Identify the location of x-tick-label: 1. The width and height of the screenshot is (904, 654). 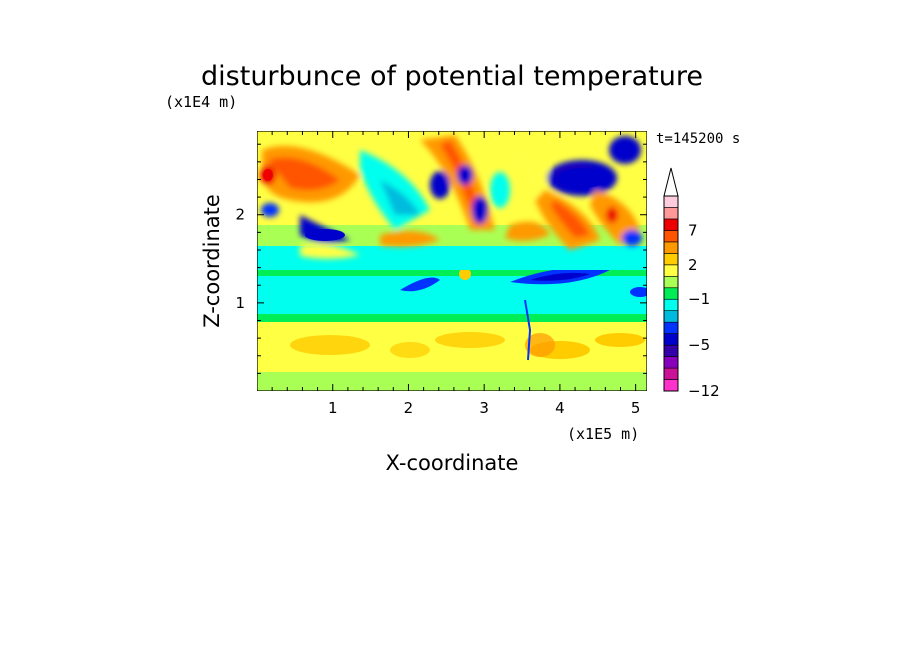
(333, 408).